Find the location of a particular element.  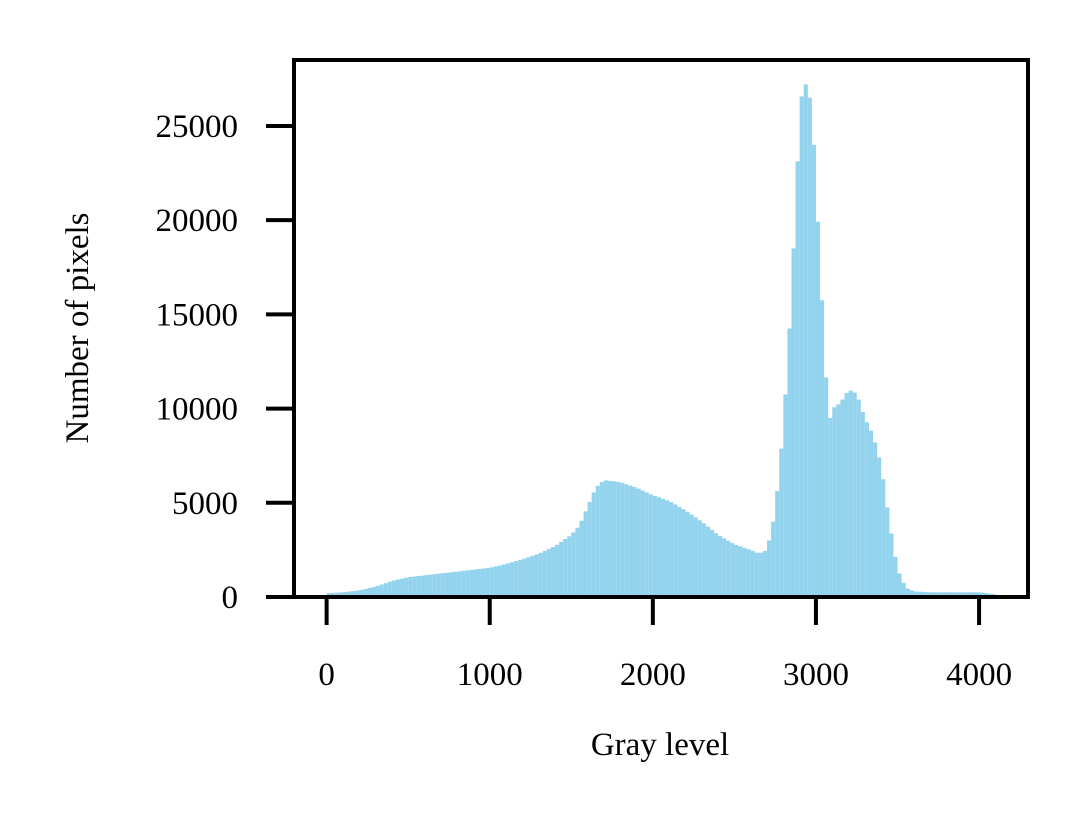

y-tick-label-1: 5000 is located at coordinates (205, 504).